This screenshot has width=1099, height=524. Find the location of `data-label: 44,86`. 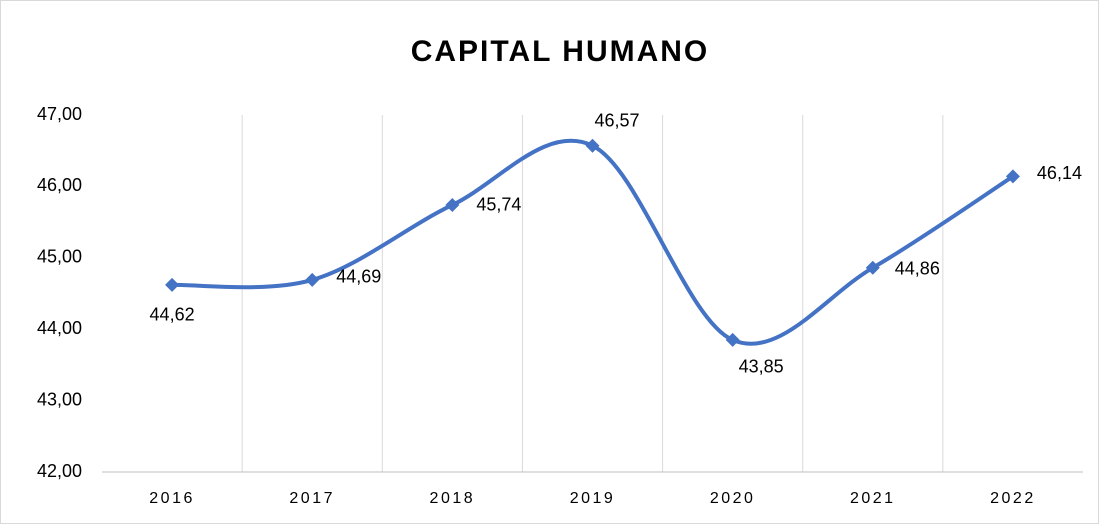

data-label: 44,86 is located at coordinates (917, 269).